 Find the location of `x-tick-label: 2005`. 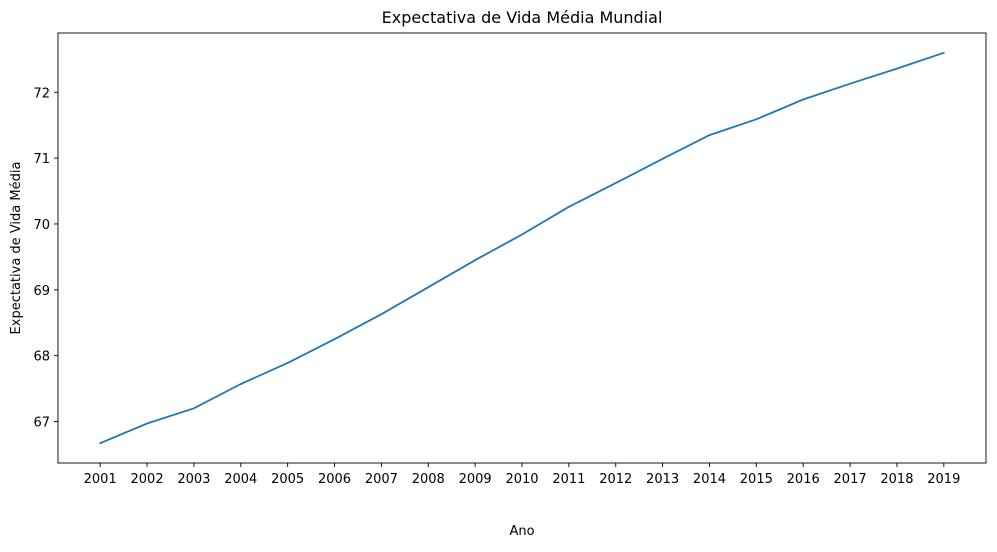

x-tick-label: 2005 is located at coordinates (287, 479).